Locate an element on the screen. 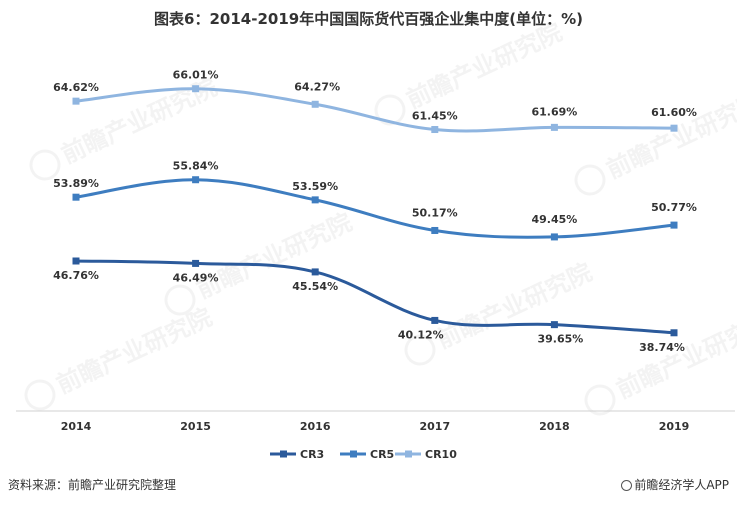 This screenshot has width=737, height=505. legend-label-cr5: CR5 is located at coordinates (382, 454).